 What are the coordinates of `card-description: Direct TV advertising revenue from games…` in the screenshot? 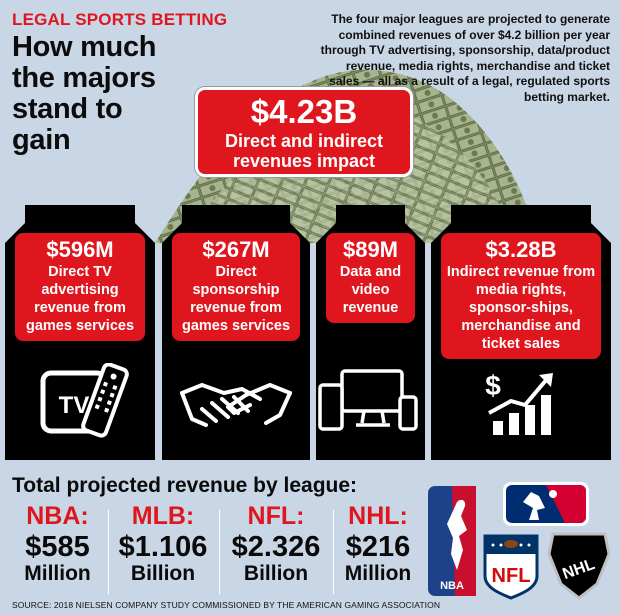 It's located at (80, 299).